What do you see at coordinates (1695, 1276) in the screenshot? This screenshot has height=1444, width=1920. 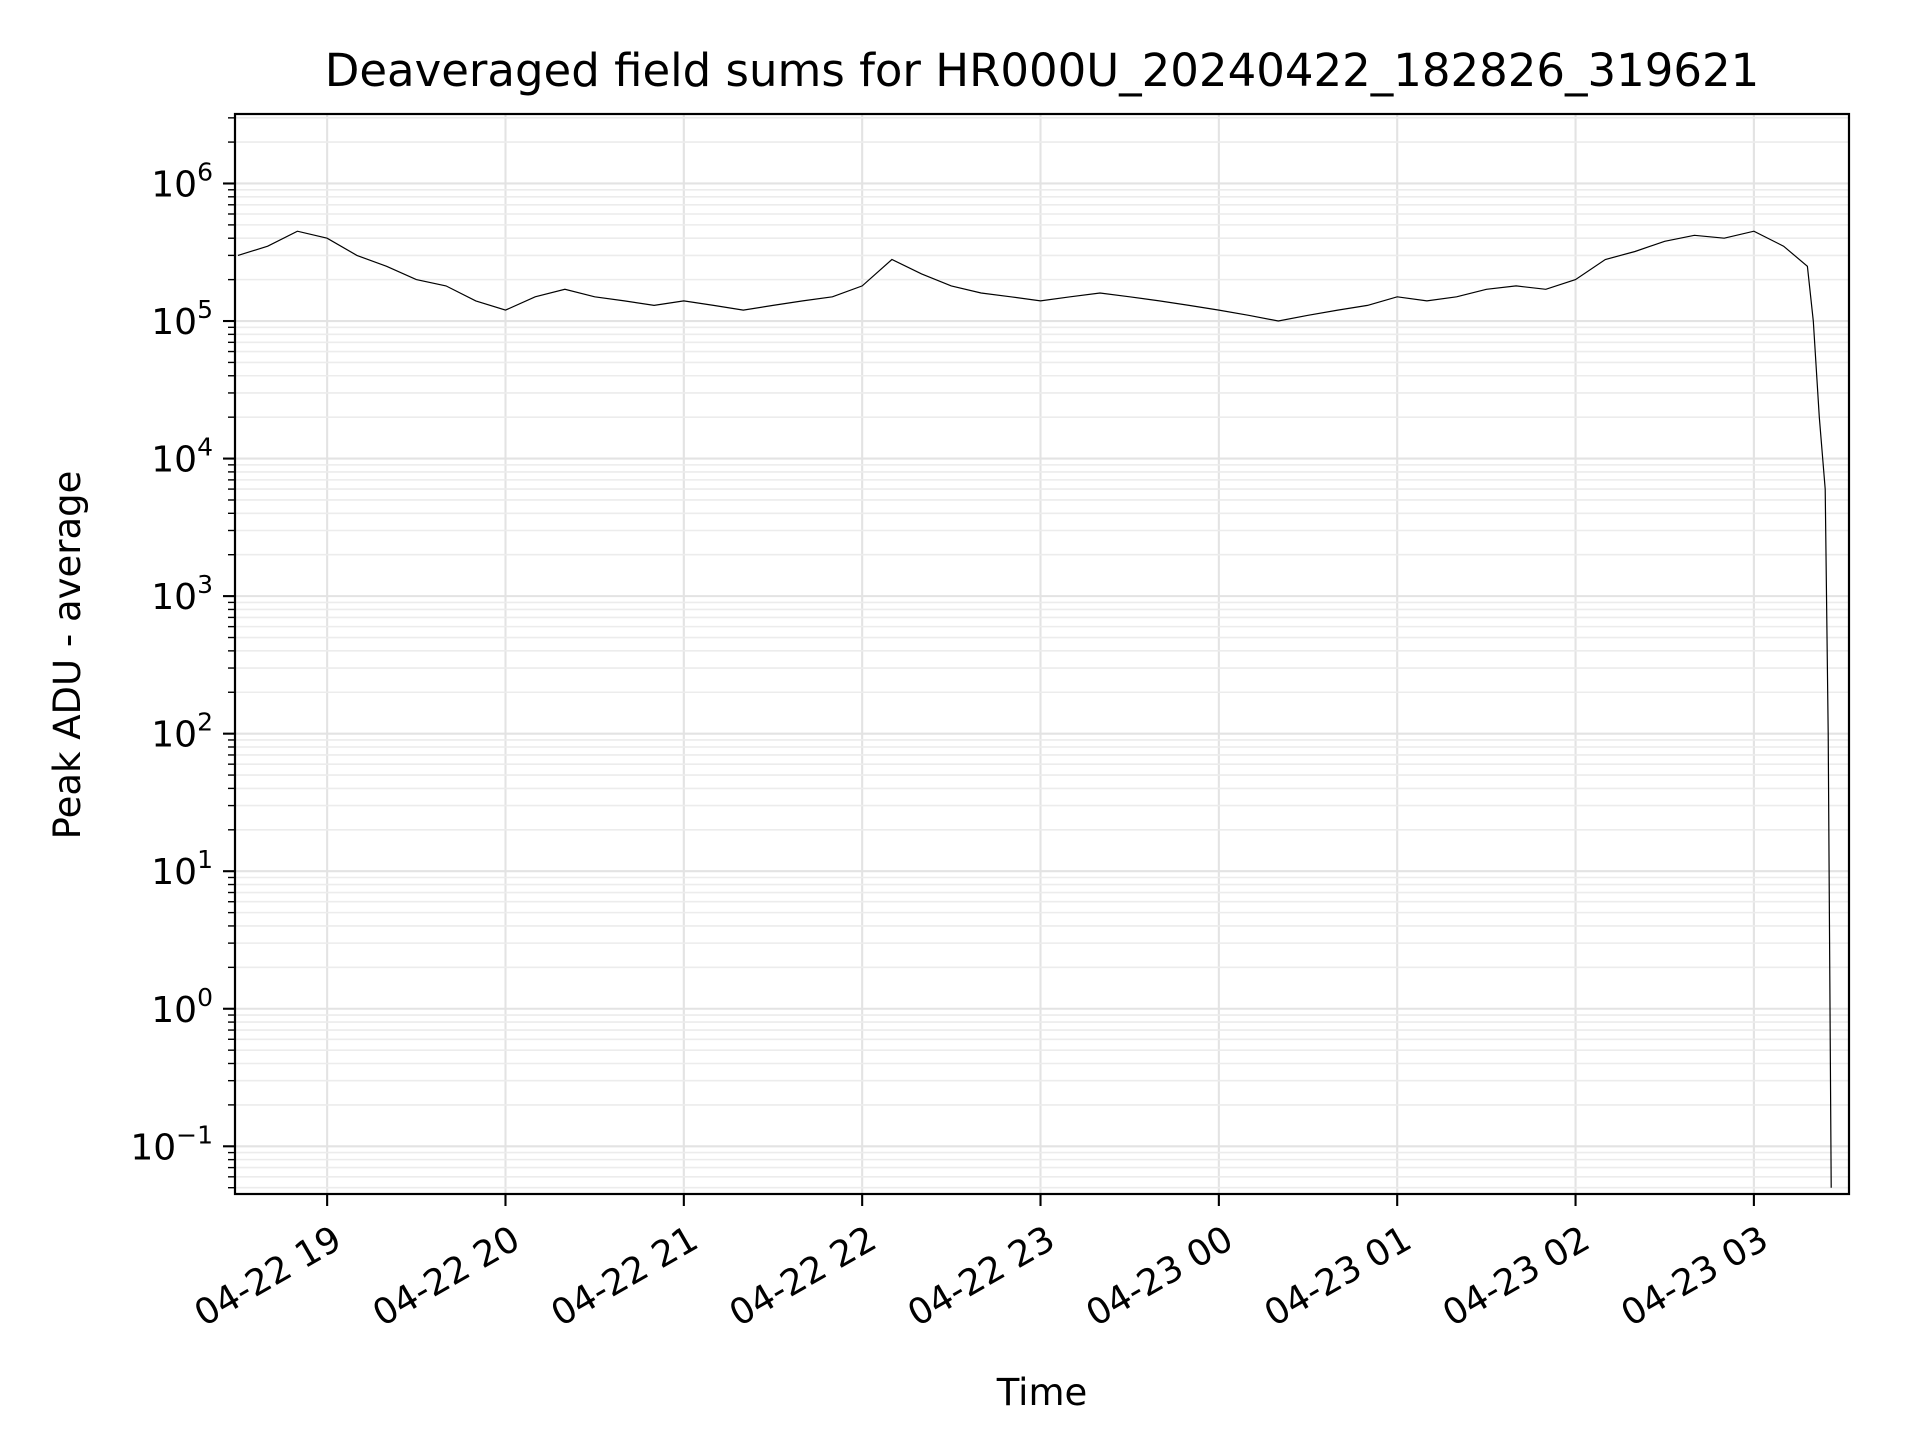 I see `x-tick-label: 04-23 03` at bounding box center [1695, 1276].